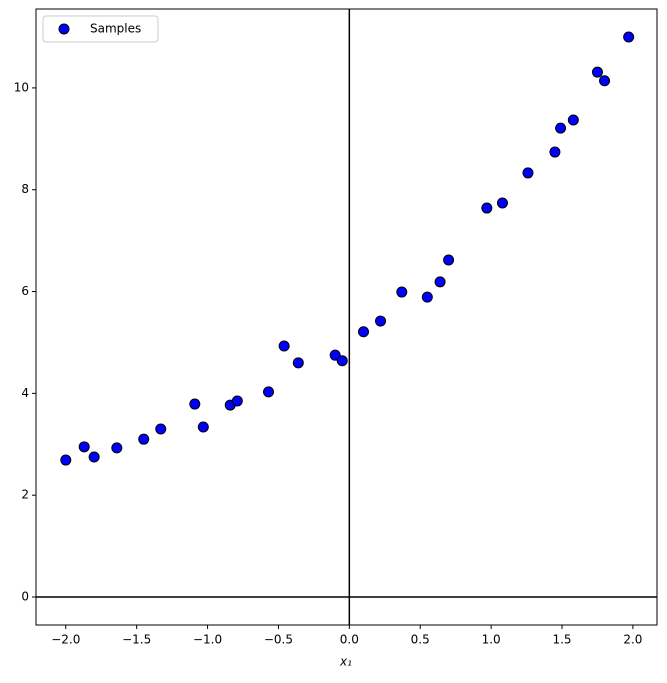 The image size is (667, 683). I want to click on y-tick-label: 8, so click(25, 189).